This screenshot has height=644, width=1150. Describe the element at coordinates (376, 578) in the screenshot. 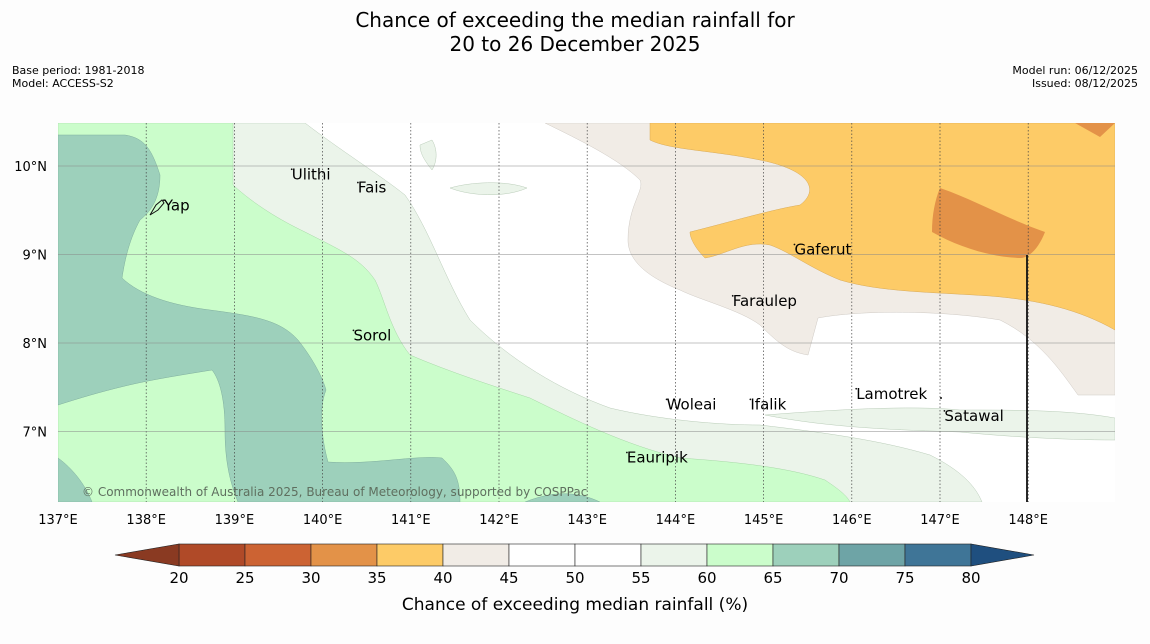

I see `colorbar-tick-label: 35` at that location.